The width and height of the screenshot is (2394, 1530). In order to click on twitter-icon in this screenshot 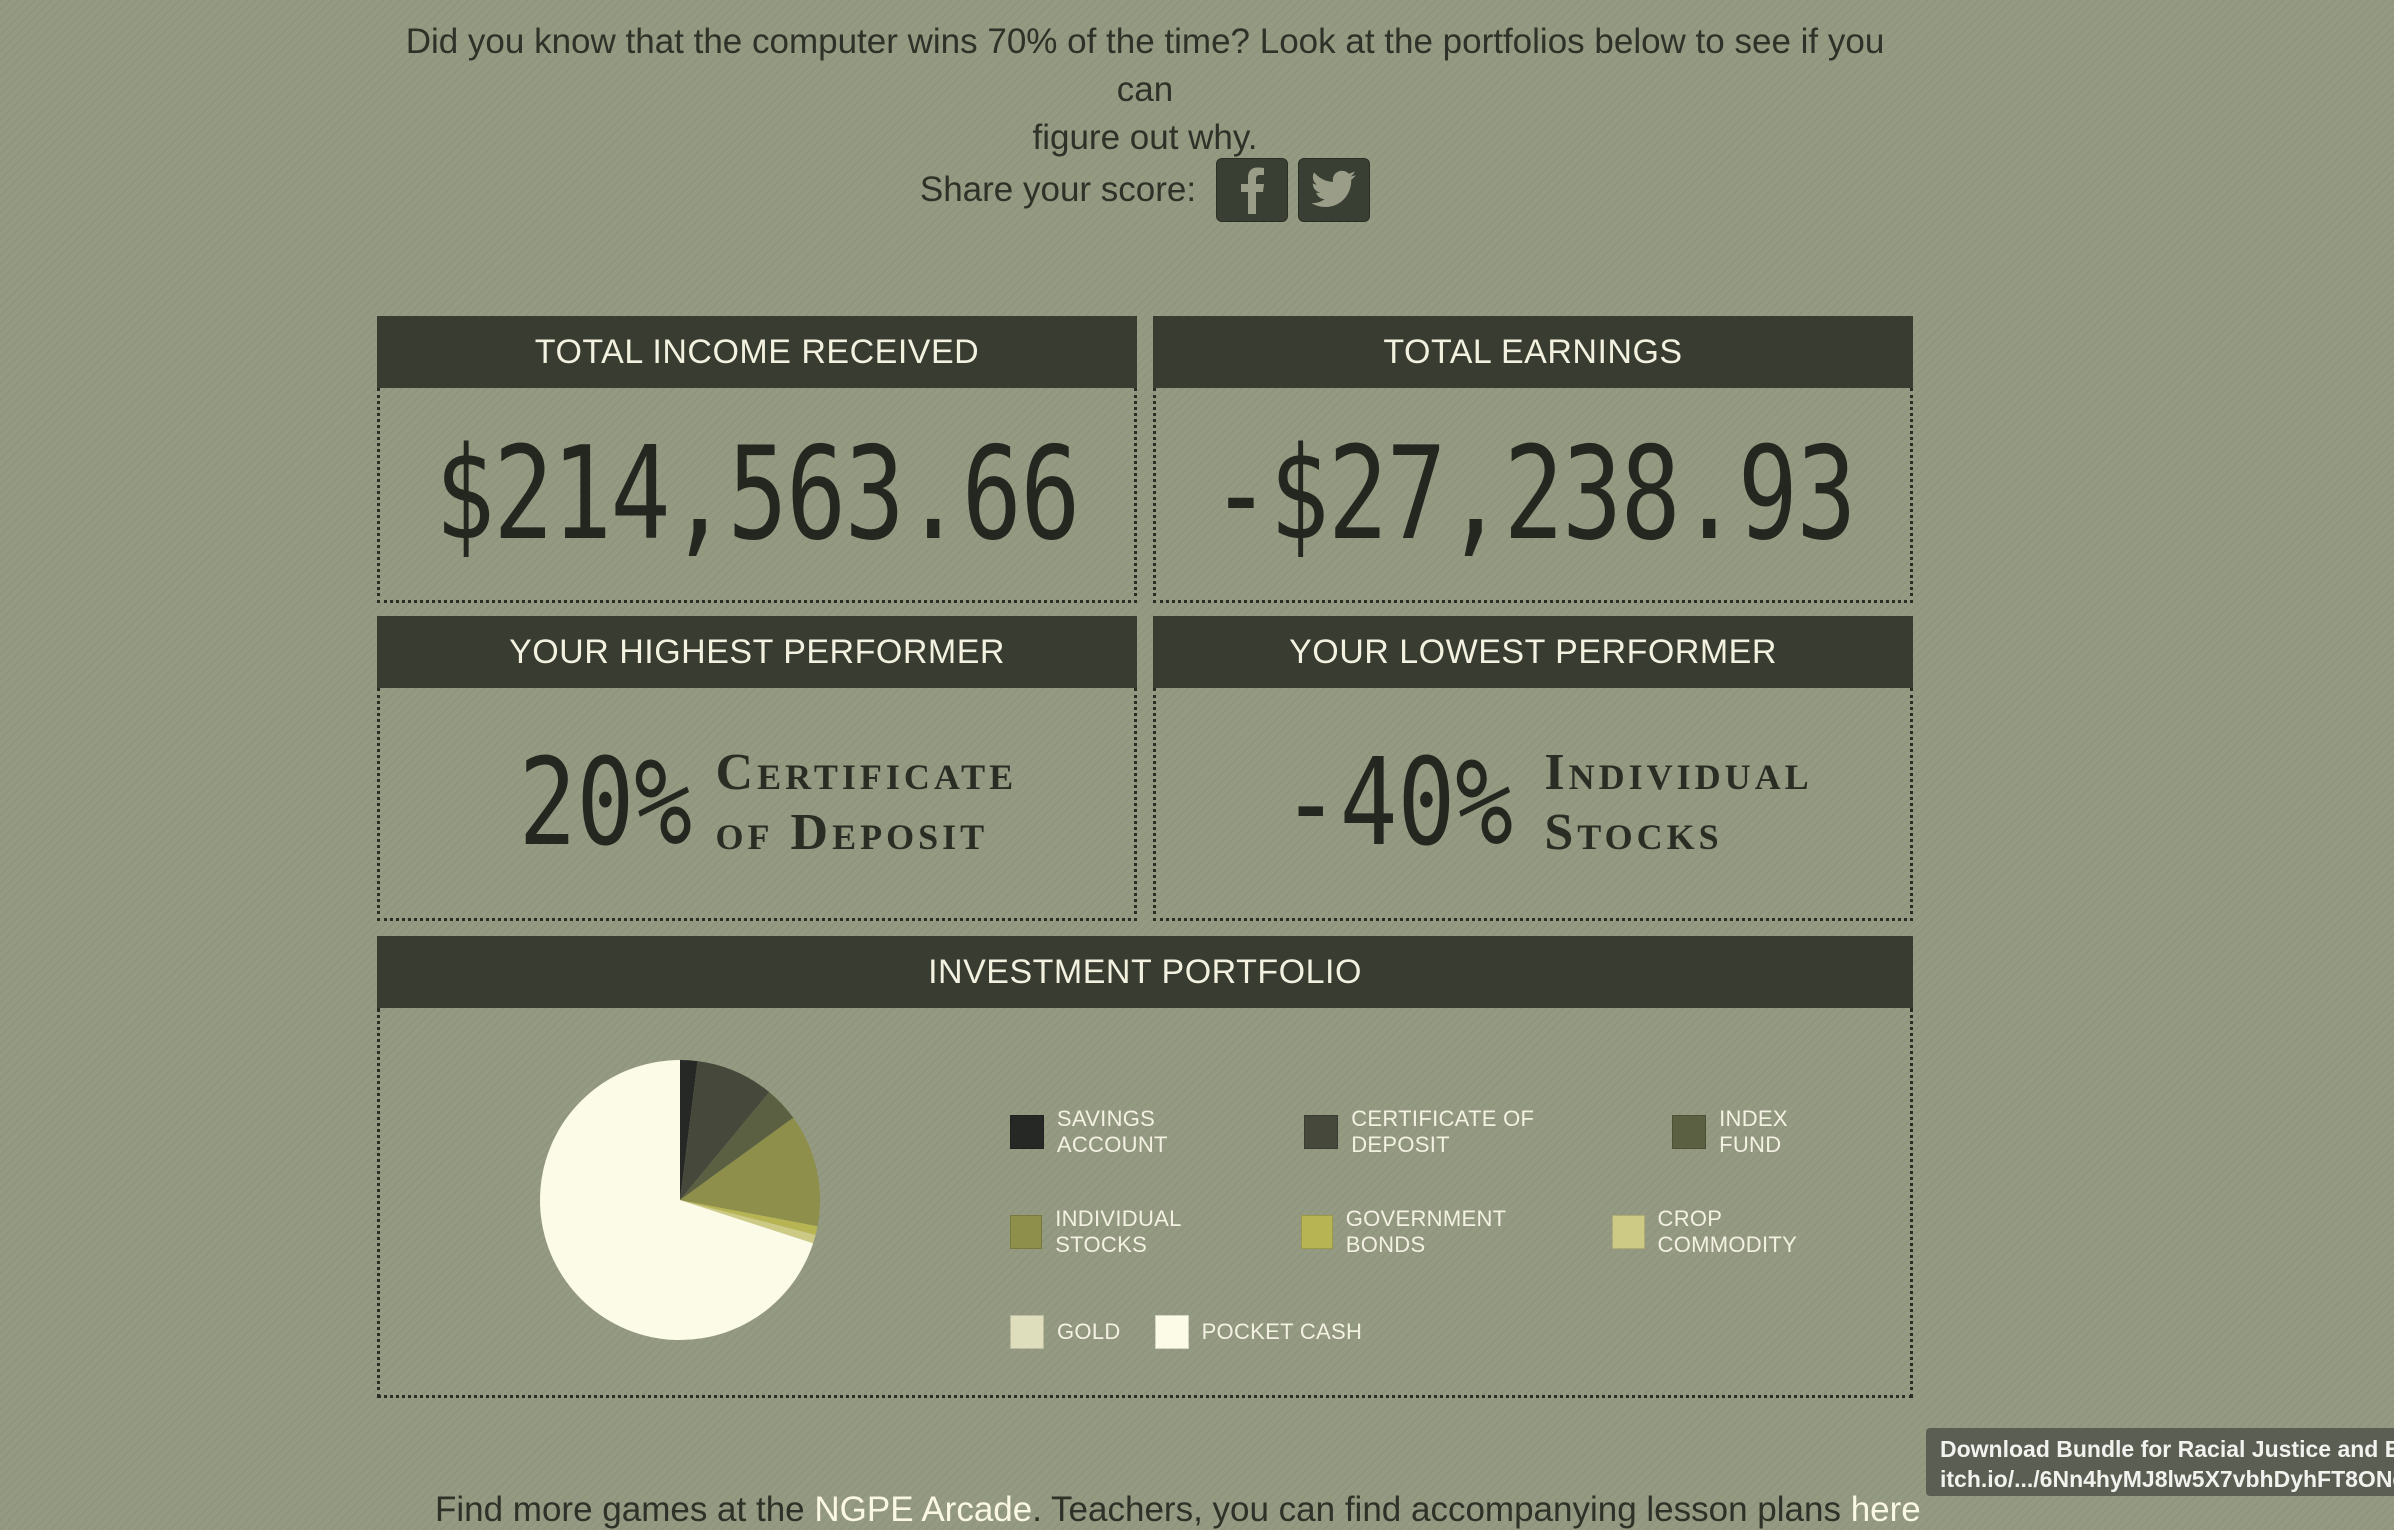, I will do `click(1334, 188)`.